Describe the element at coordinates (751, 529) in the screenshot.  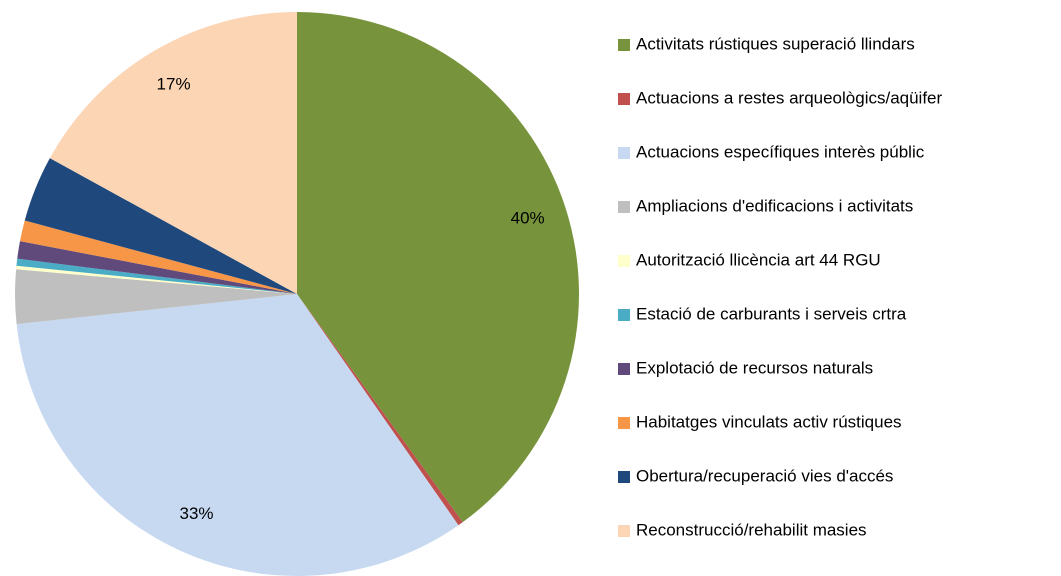
I see `legend-label: Reconstrucció/rehabilit masies` at that location.